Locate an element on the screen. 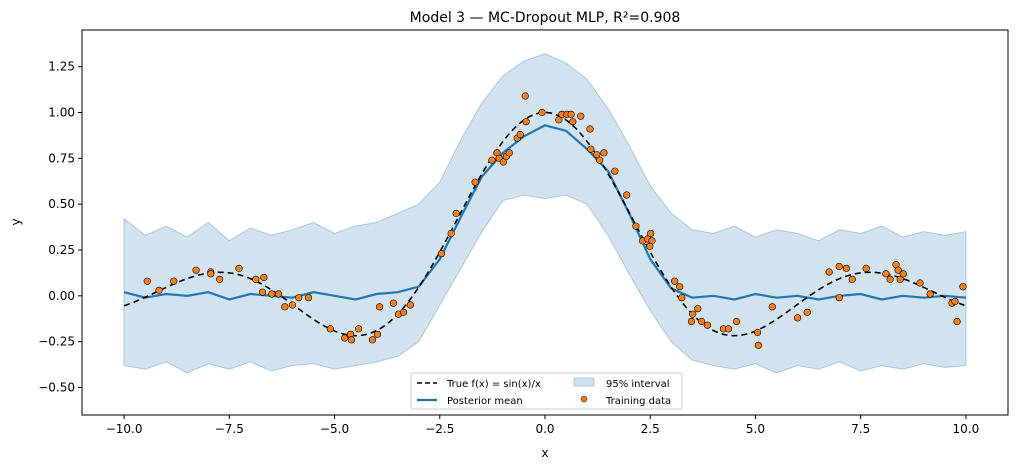  y-tick-label: 1.25 is located at coordinates (61, 67).